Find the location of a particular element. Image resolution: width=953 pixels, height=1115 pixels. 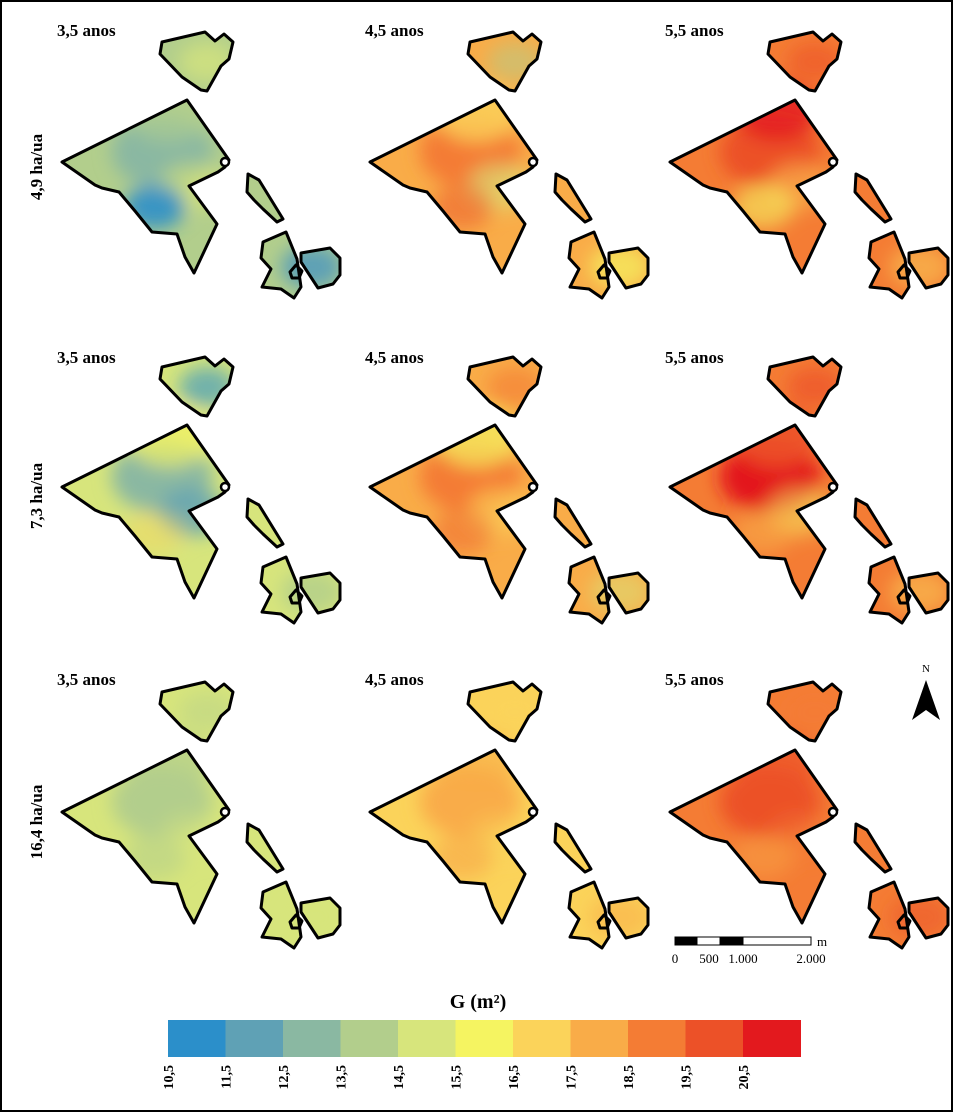

scale-label-0: 0 is located at coordinates (675, 958).